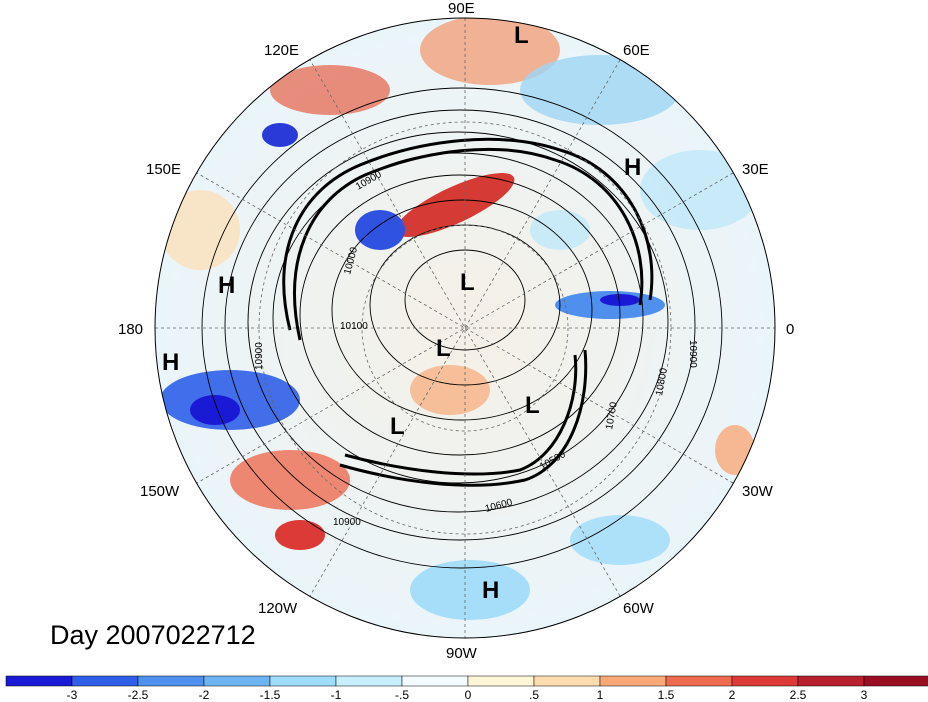  What do you see at coordinates (864, 695) in the screenshot?
I see `colorbar-tick-label: 3` at bounding box center [864, 695].